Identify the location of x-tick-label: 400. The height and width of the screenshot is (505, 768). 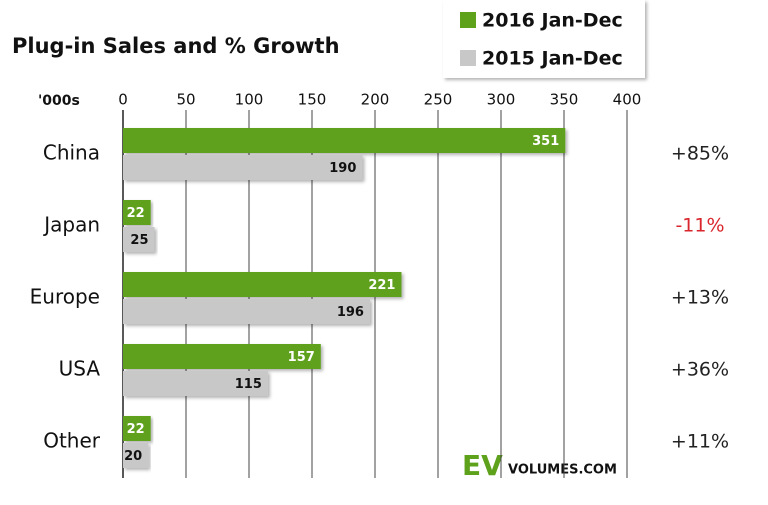
(627, 100).